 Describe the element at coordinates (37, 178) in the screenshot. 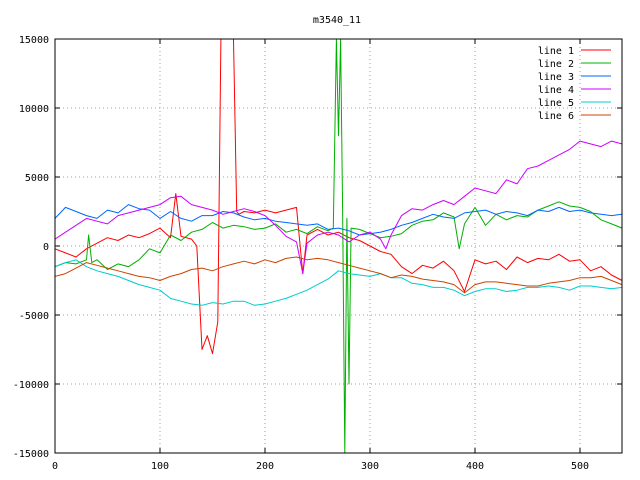

I see `y-tick-label: 5000` at that location.